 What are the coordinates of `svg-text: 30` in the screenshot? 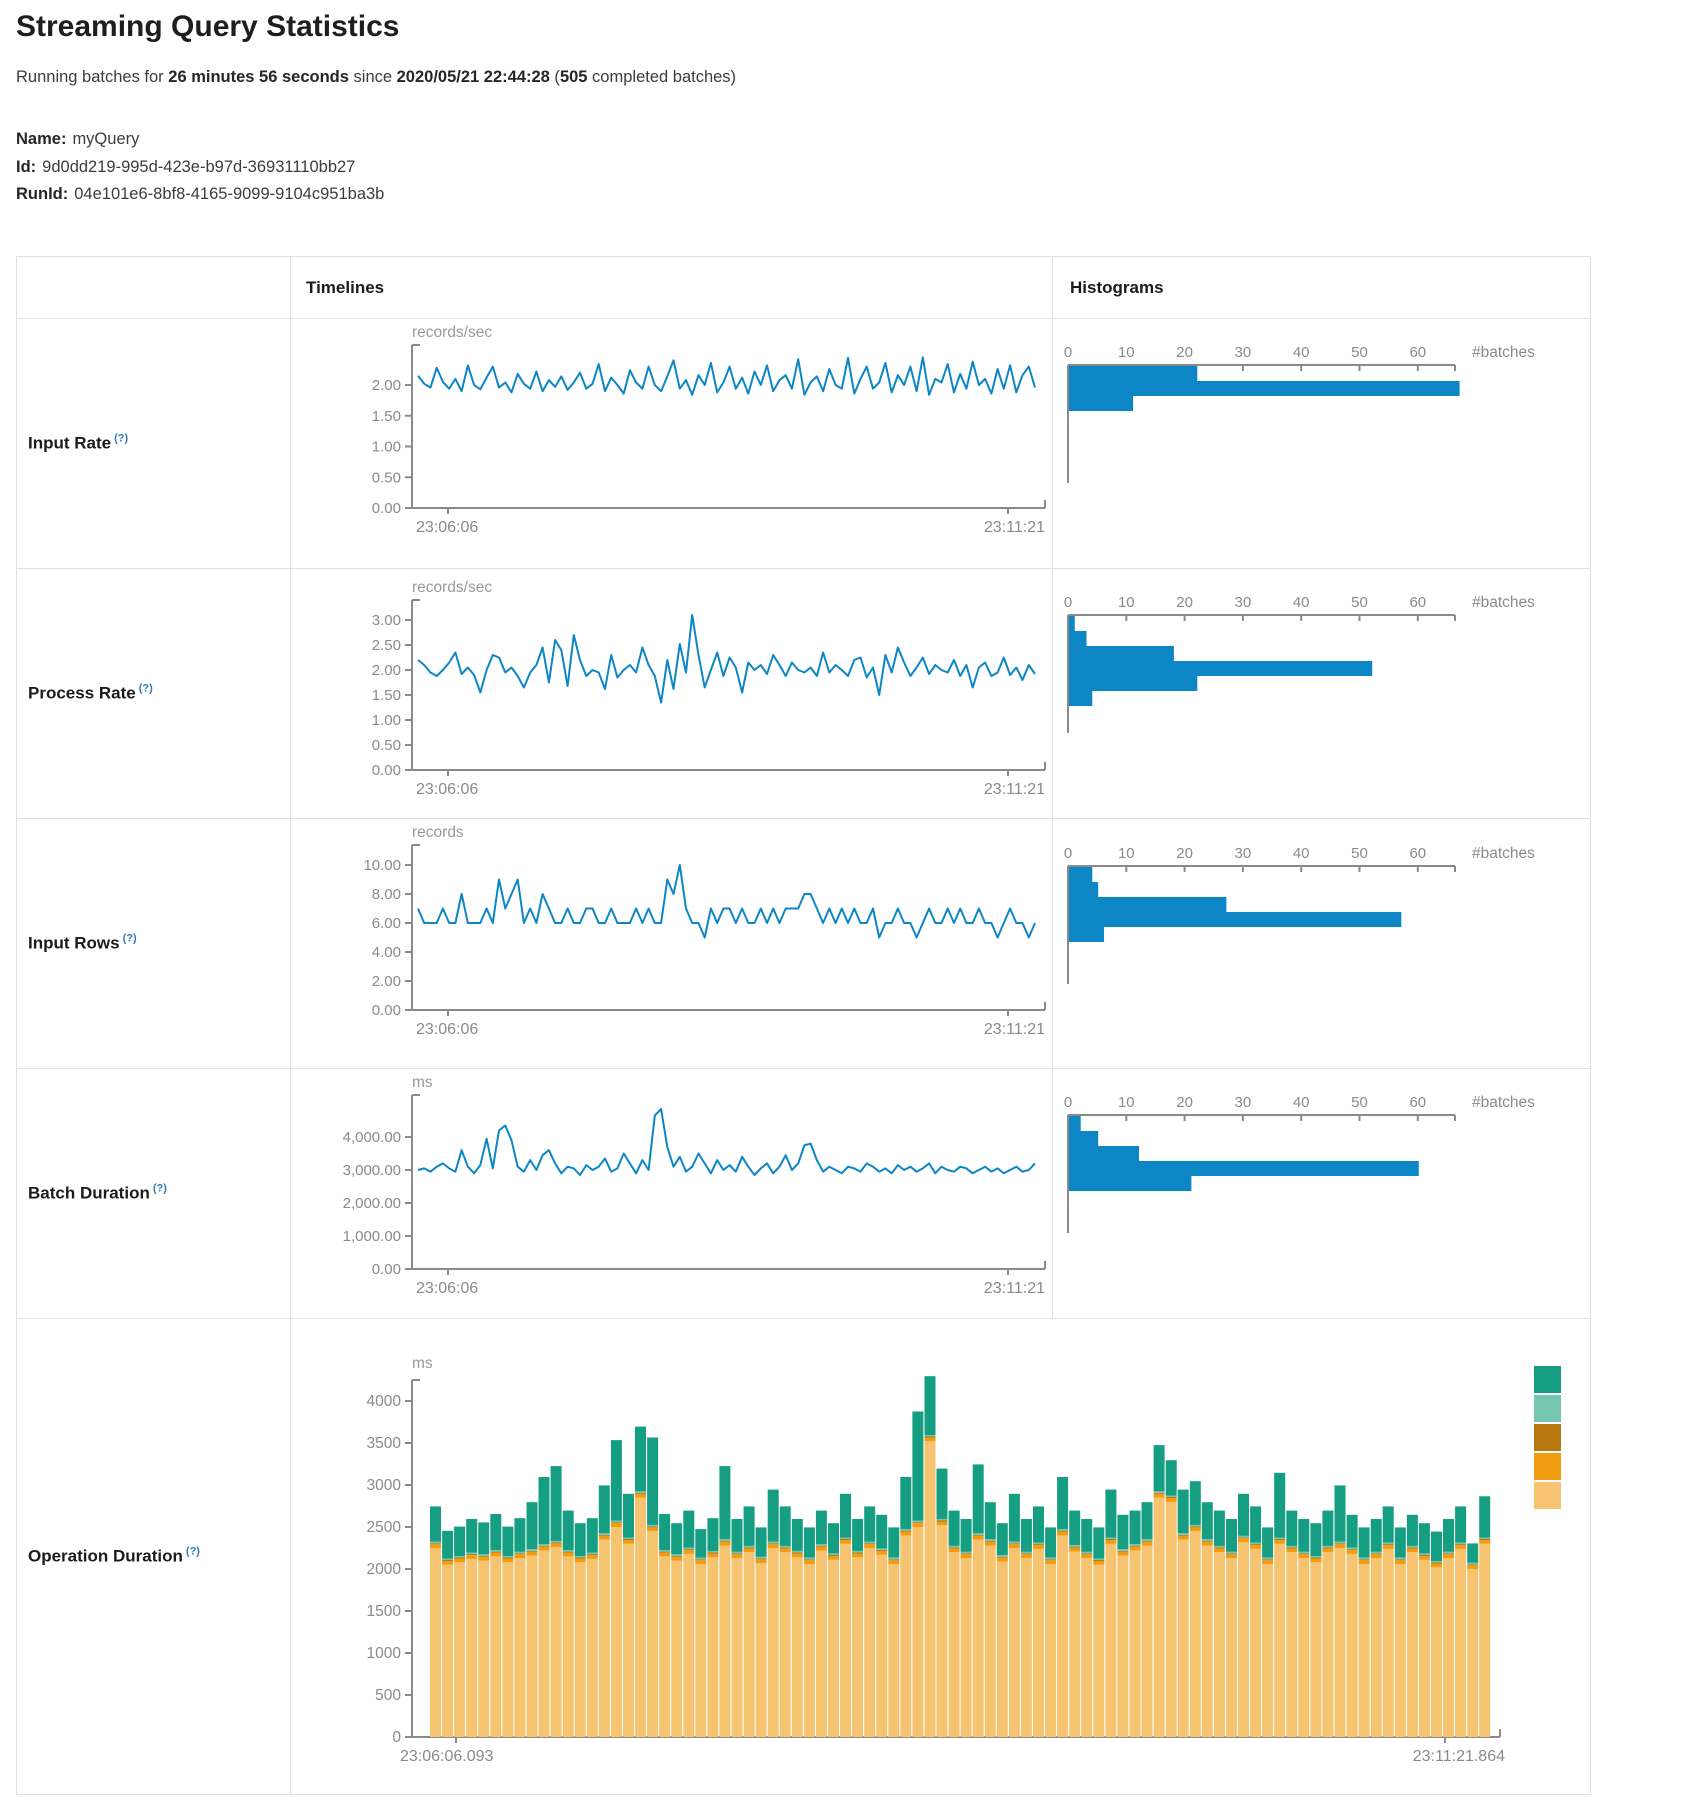 It's located at (1243, 853).